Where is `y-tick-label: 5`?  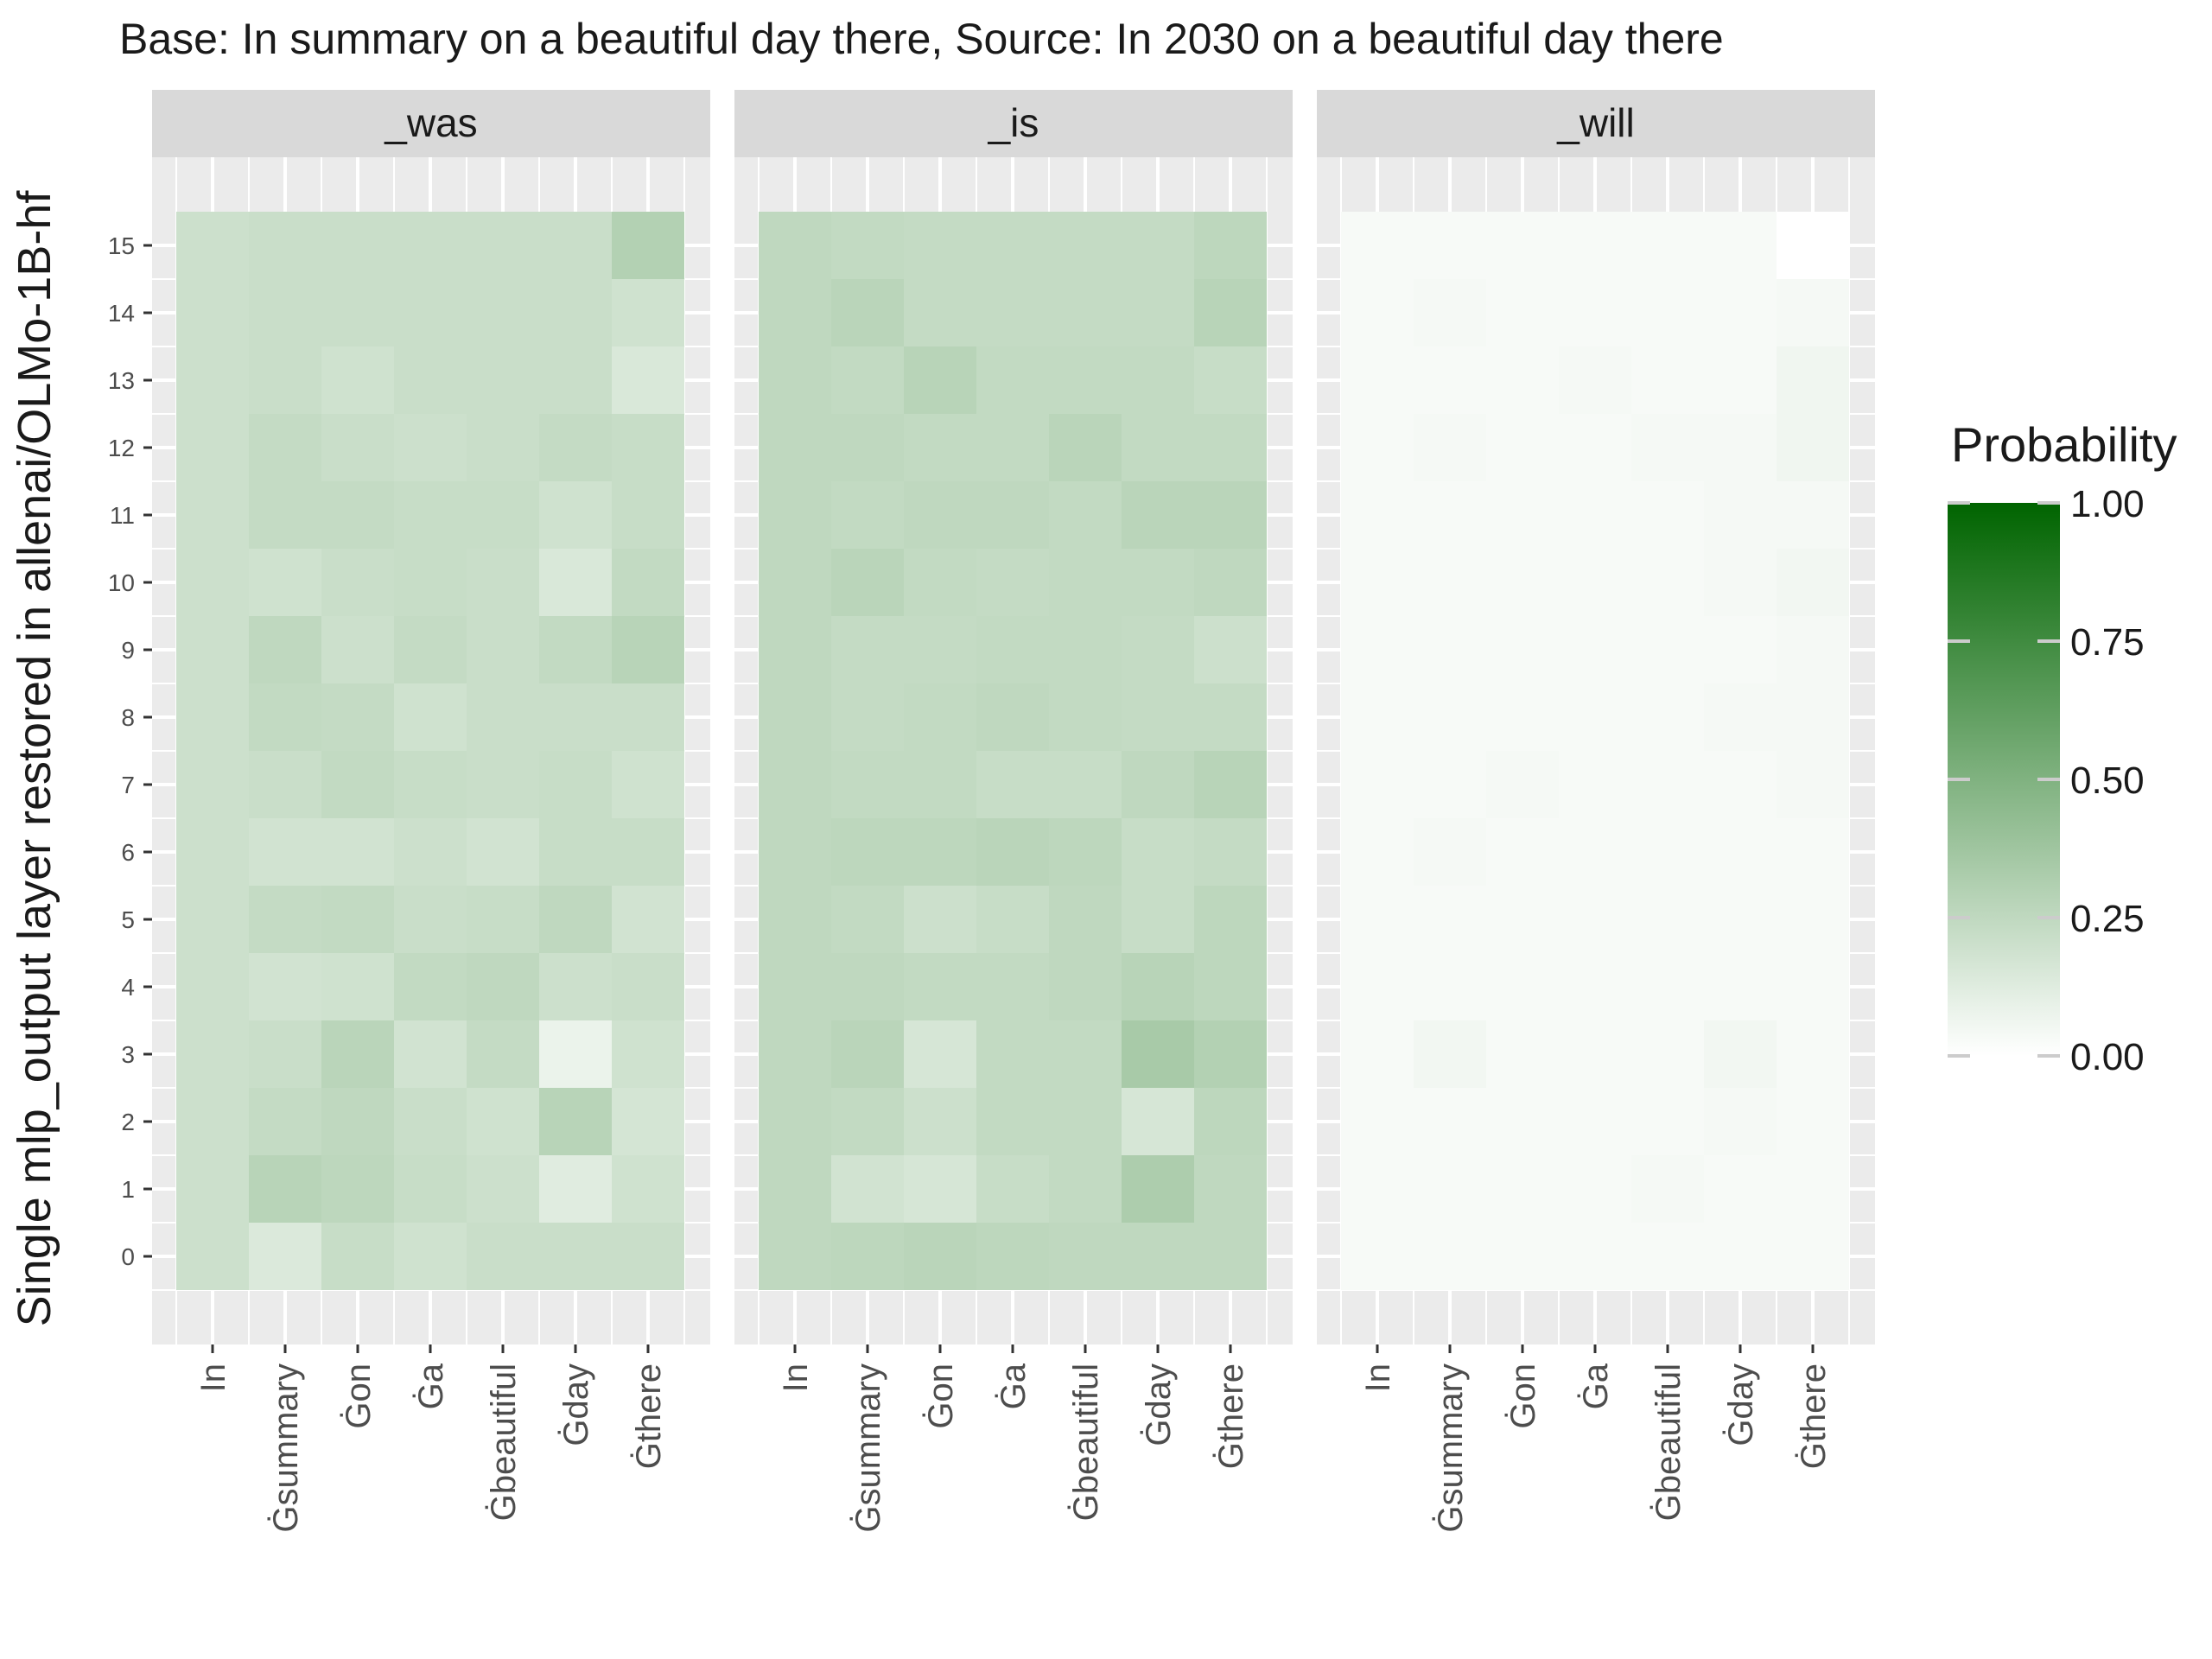 y-tick-label: 5 is located at coordinates (128, 919).